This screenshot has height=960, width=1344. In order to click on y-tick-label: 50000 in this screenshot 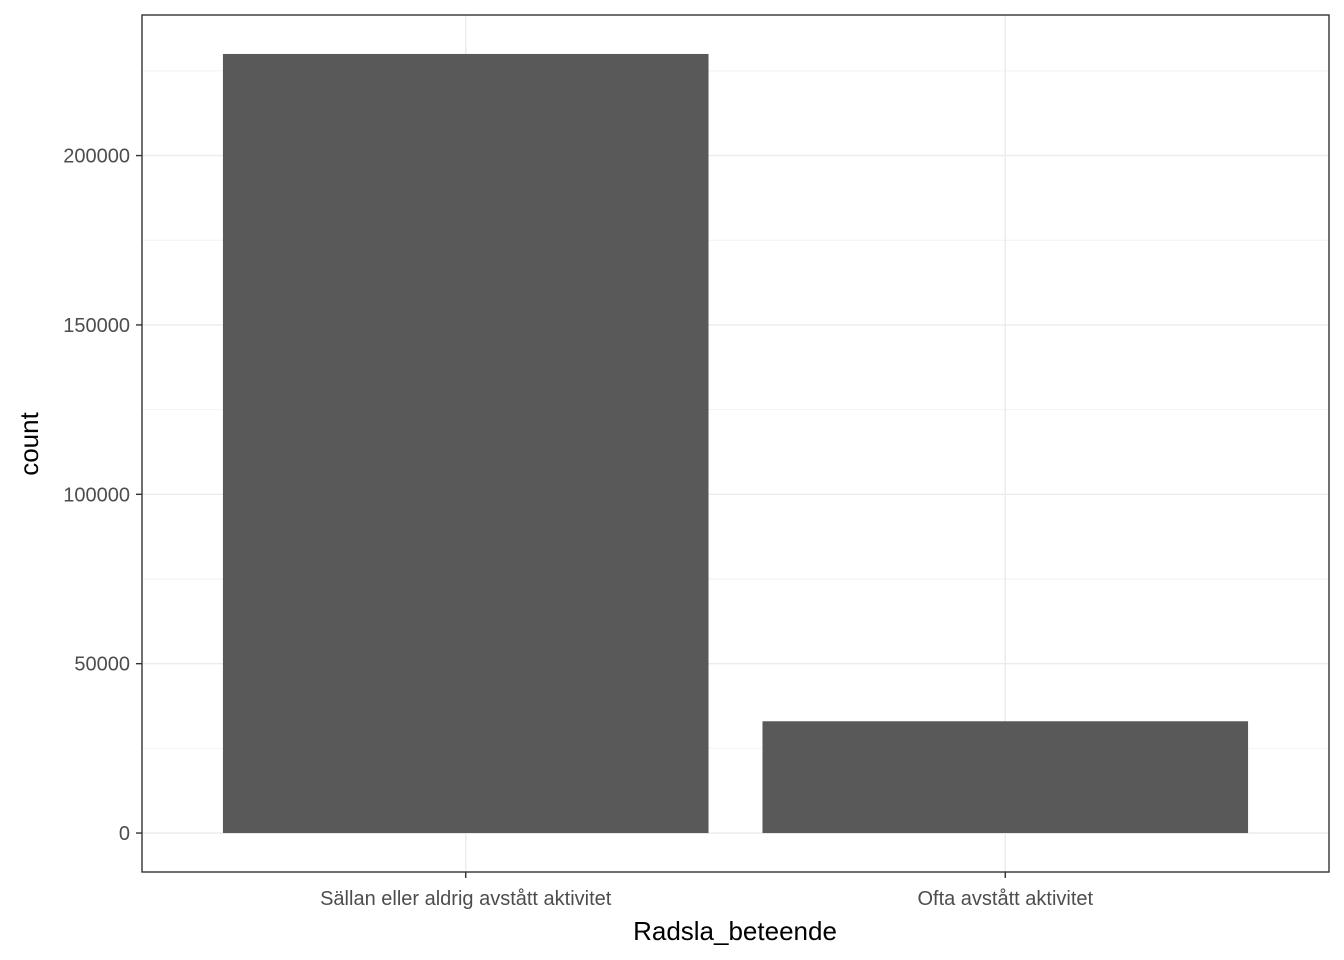, I will do `click(102, 665)`.